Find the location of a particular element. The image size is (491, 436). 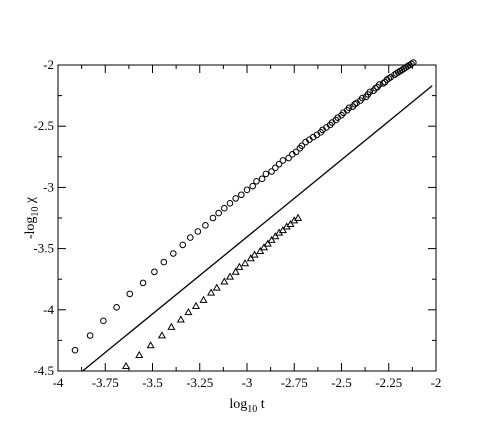

x-axis-title-base: log is located at coordinates (238, 404).